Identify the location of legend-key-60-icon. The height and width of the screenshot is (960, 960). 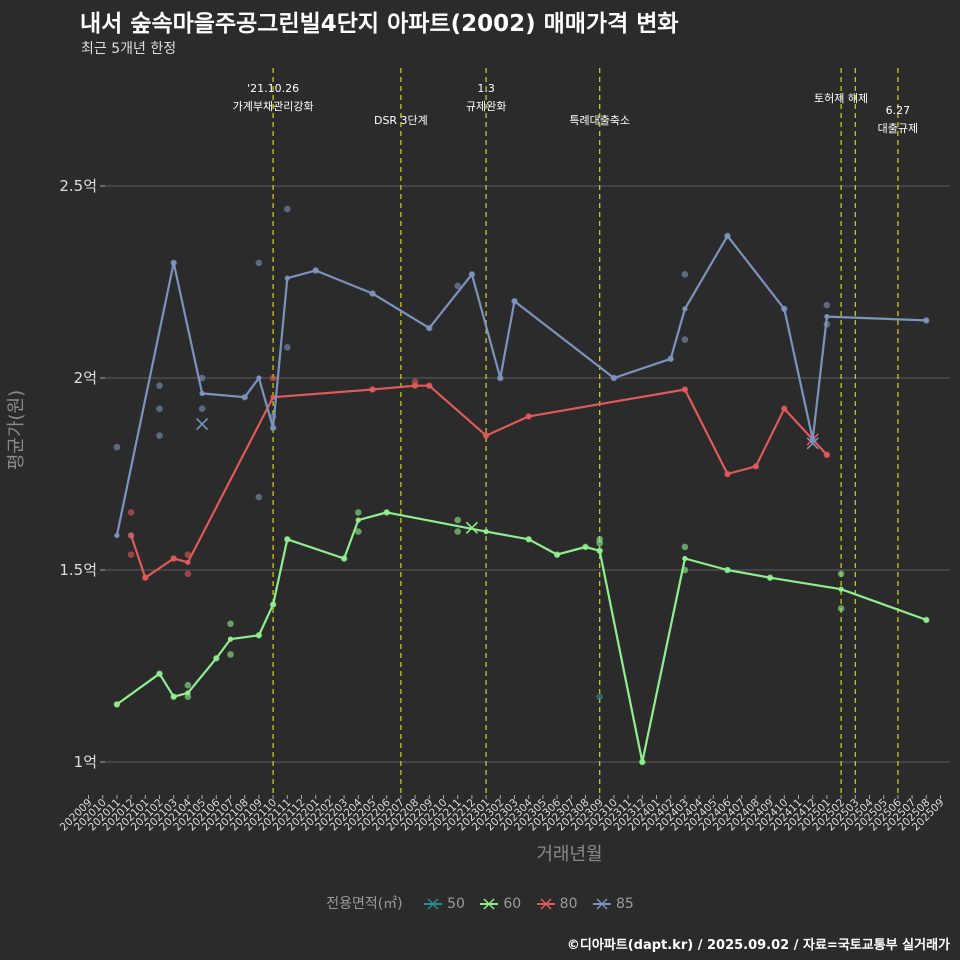
(489, 904).